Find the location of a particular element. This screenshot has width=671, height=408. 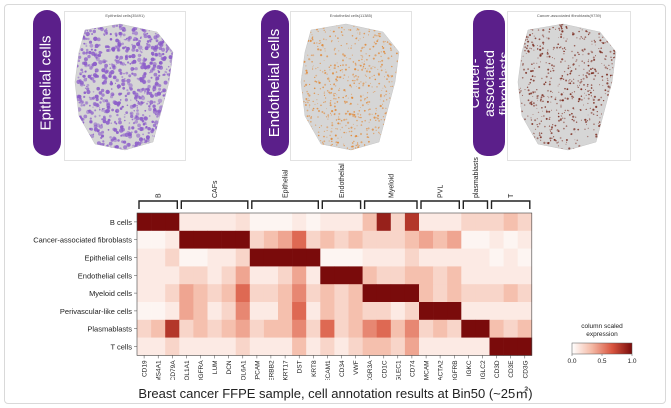

caf-panel: Cancer-associated fibroblasts(9739) is located at coordinates (569, 86).